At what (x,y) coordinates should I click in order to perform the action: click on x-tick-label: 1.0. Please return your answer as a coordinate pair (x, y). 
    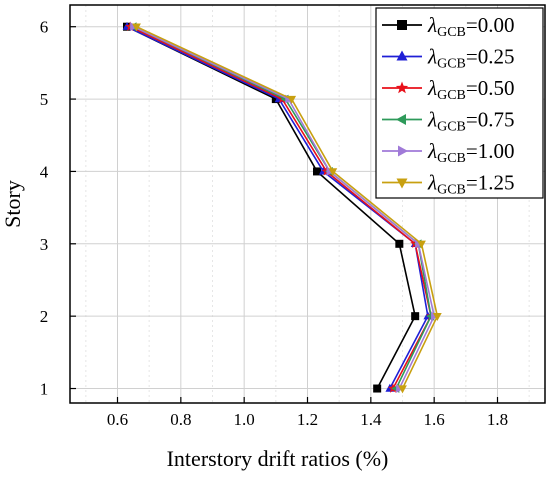
    Looking at the image, I should click on (244, 419).